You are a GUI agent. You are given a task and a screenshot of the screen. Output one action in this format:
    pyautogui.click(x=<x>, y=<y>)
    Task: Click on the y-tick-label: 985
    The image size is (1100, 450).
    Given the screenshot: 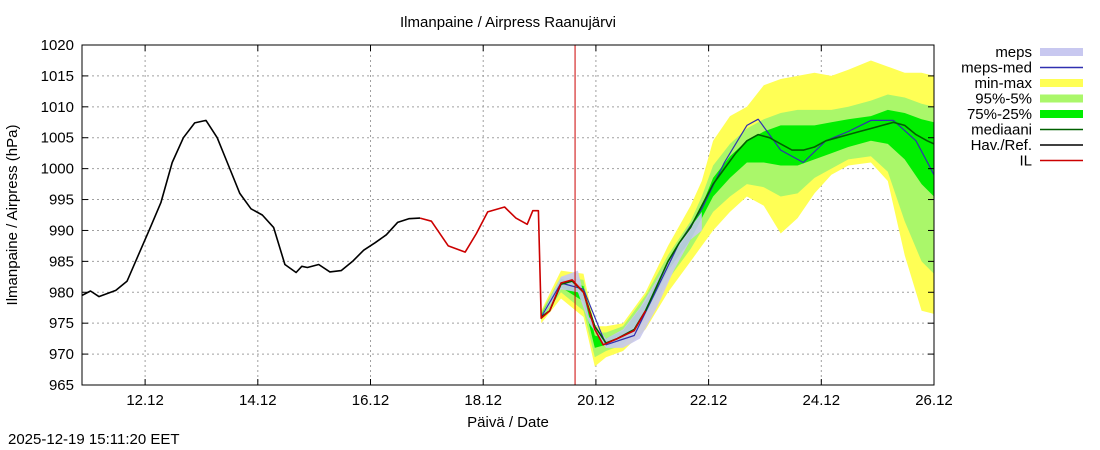 What is the action you would take?
    pyautogui.click(x=61, y=261)
    